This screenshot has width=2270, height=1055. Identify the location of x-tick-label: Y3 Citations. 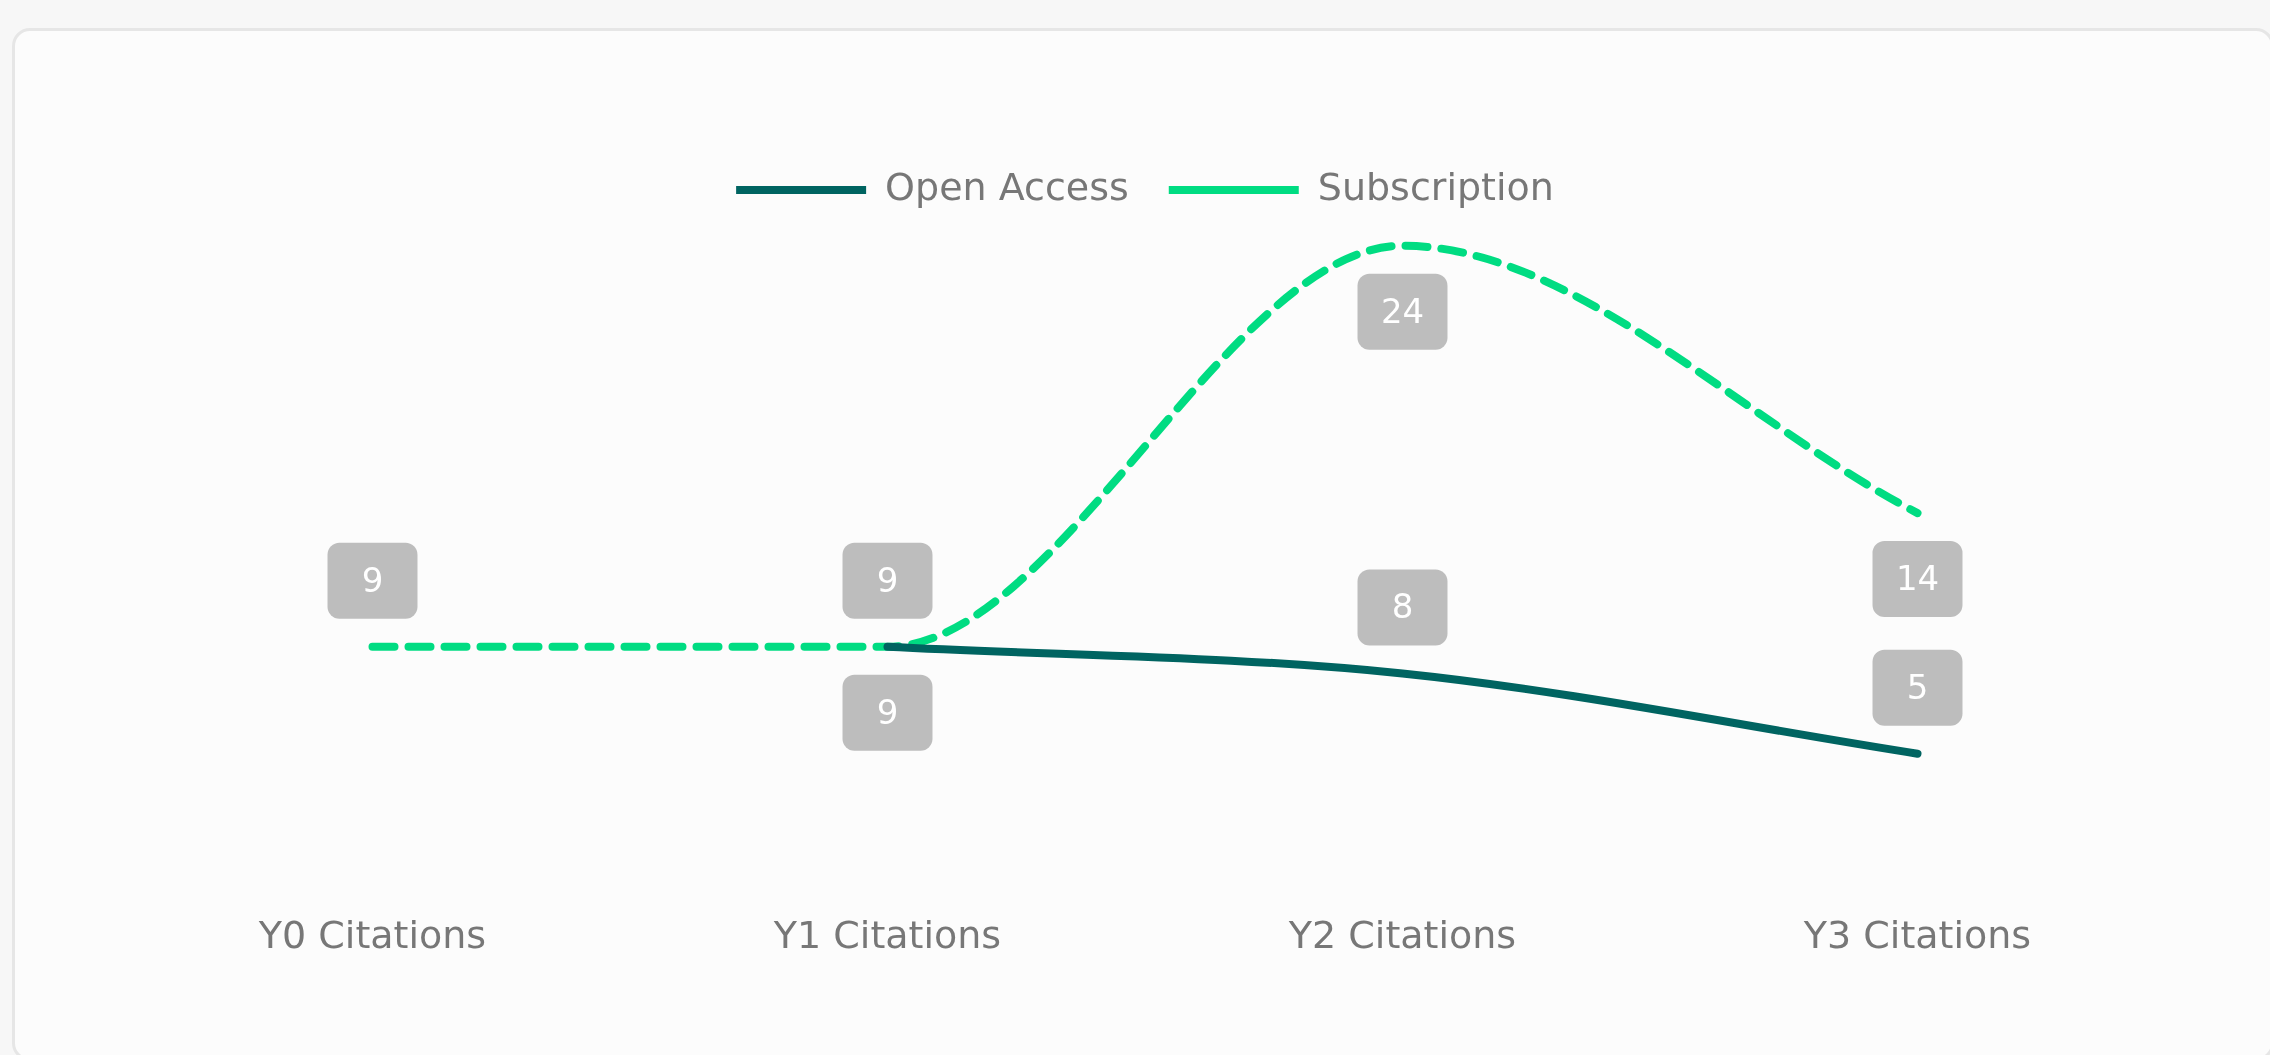
(1917, 935).